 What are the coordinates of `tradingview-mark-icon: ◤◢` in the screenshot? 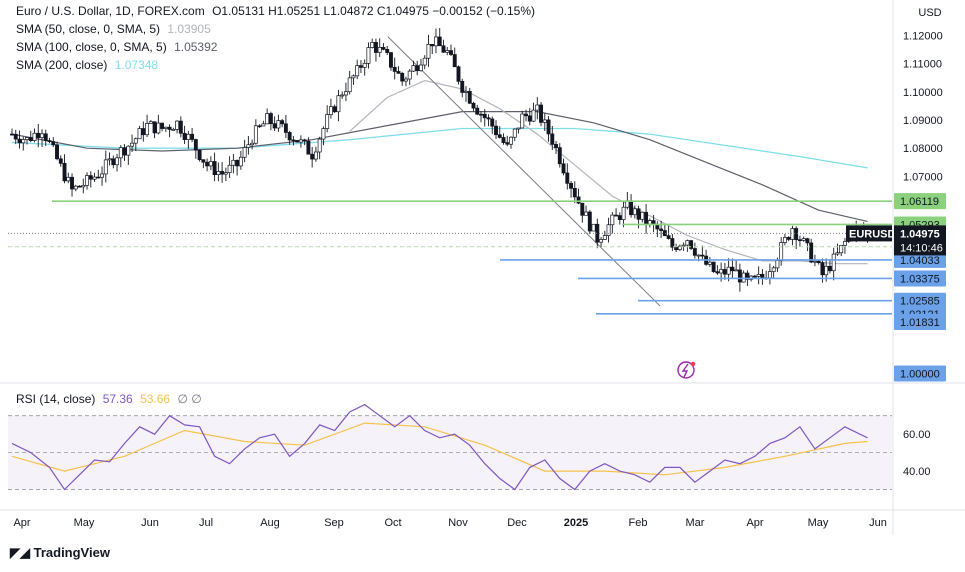 It's located at (22, 552).